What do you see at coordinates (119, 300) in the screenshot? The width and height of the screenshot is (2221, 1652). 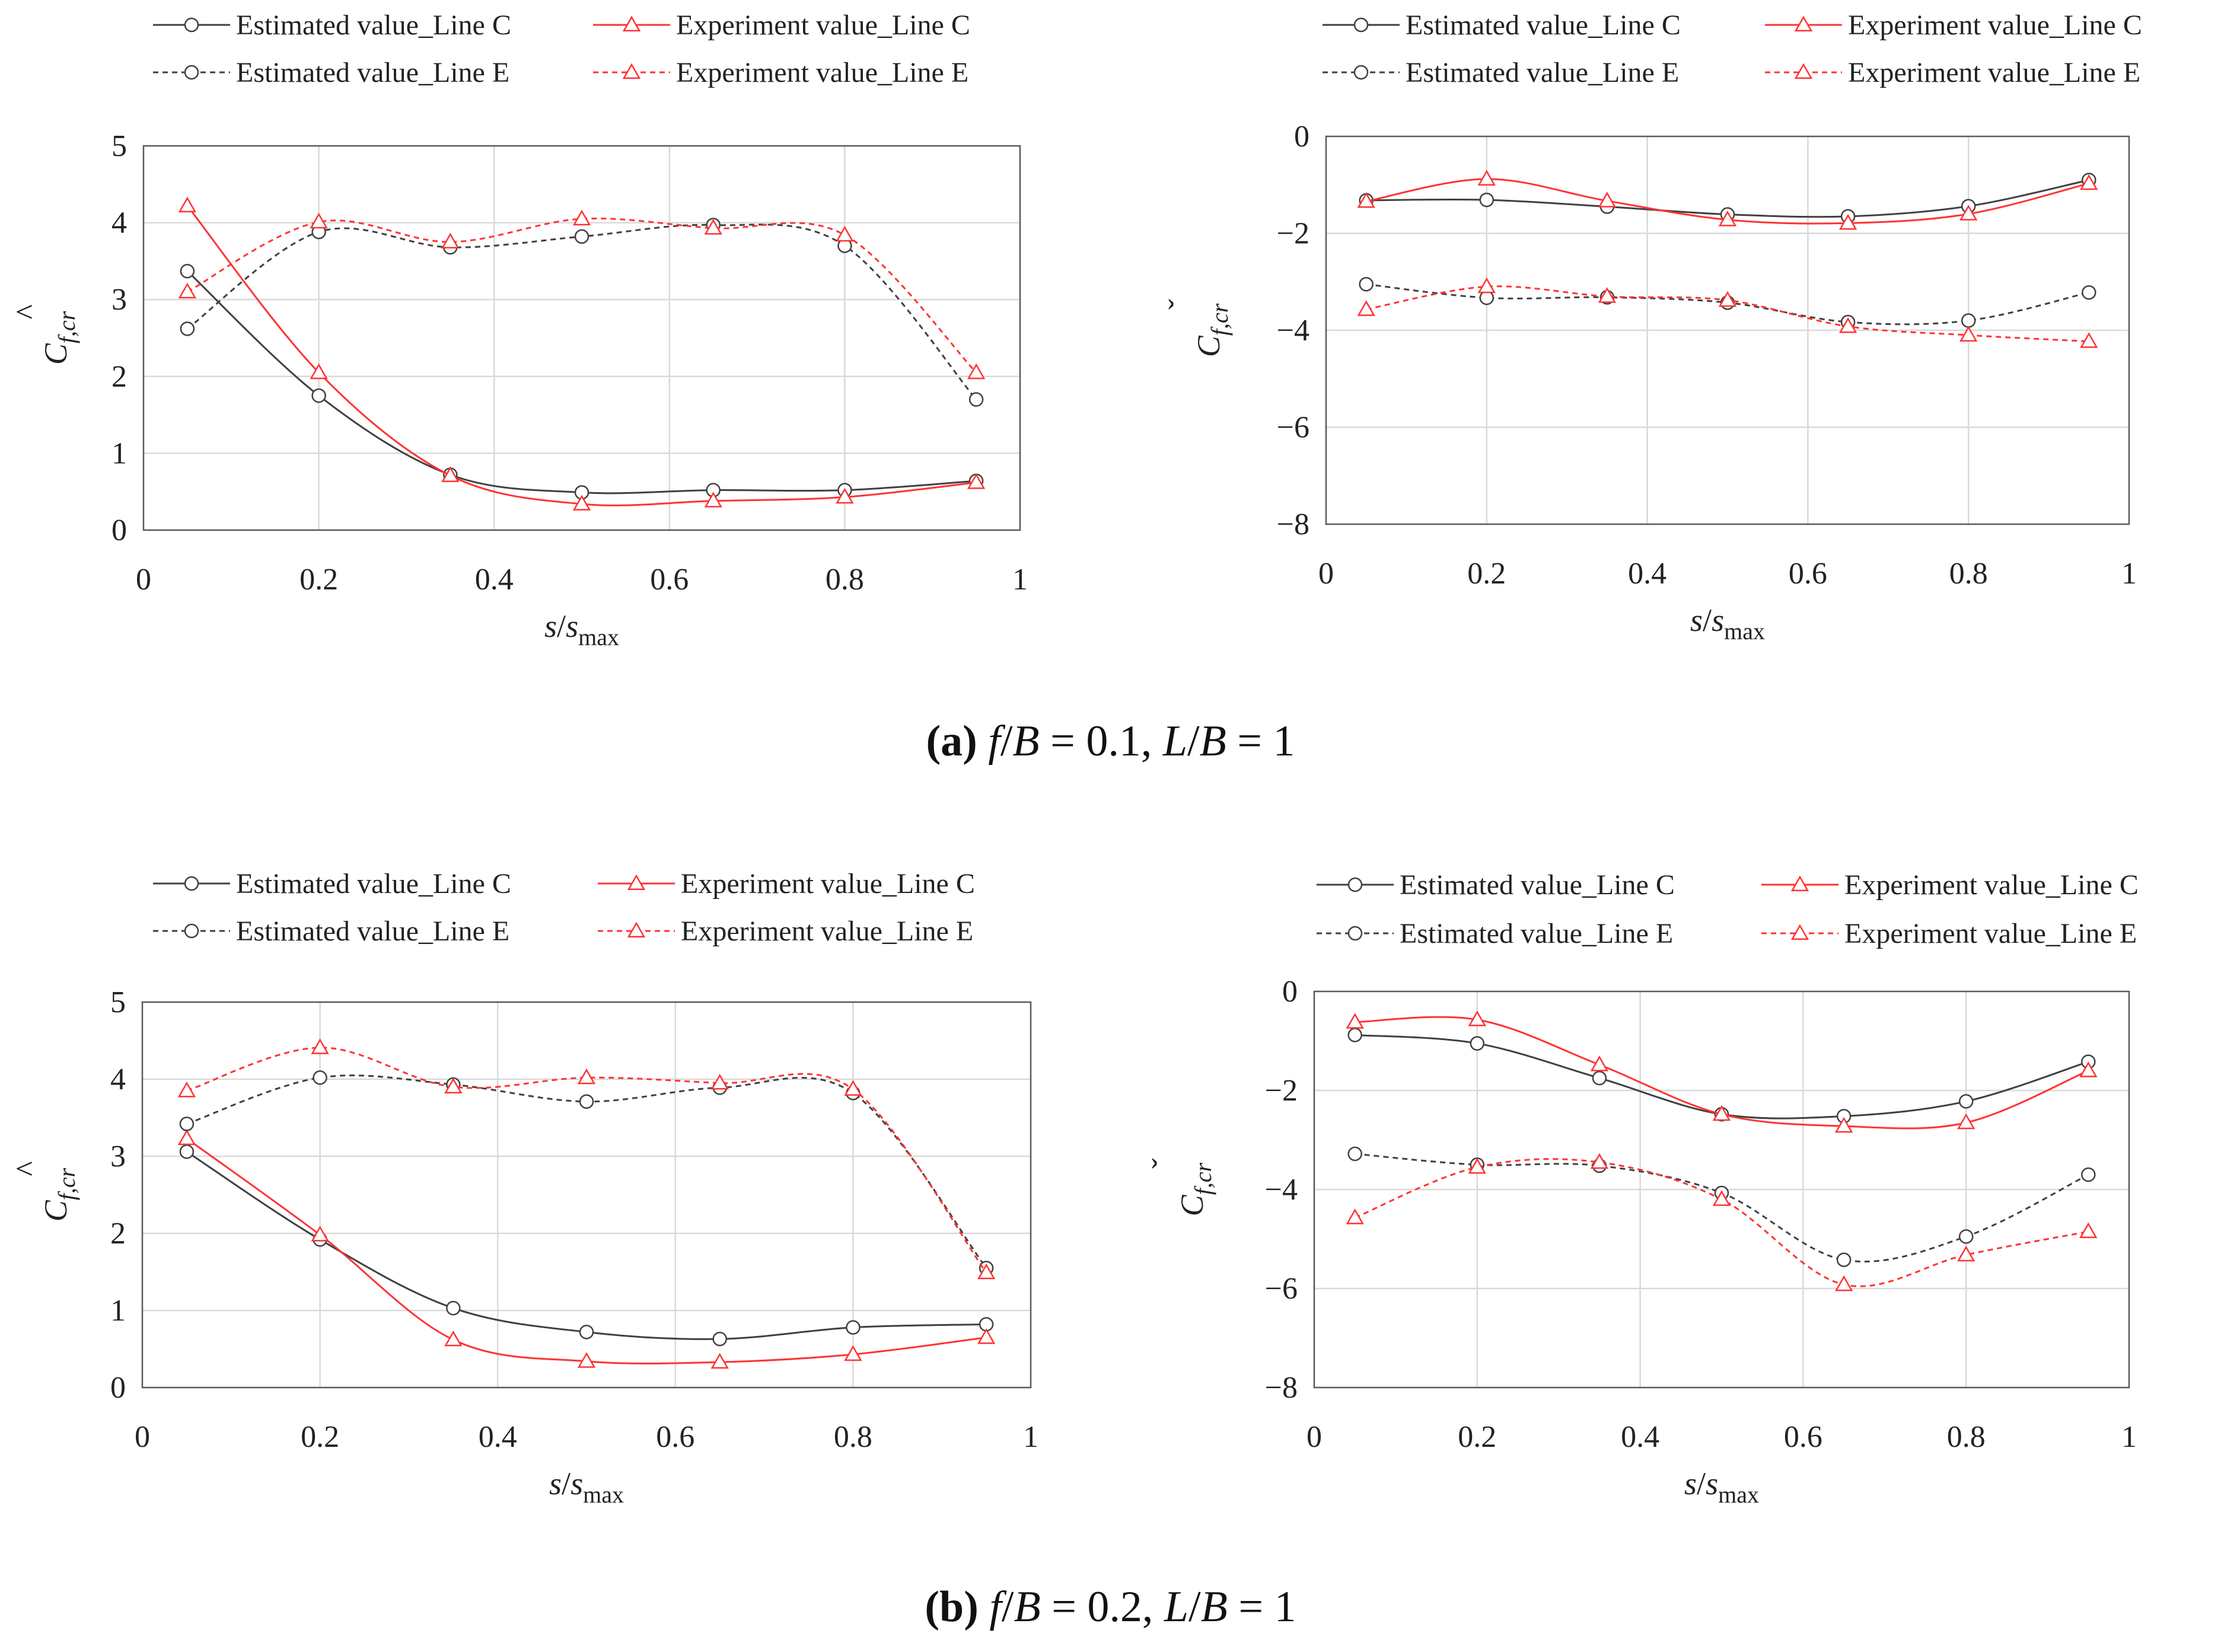 I see `y-tick-label: 3` at bounding box center [119, 300].